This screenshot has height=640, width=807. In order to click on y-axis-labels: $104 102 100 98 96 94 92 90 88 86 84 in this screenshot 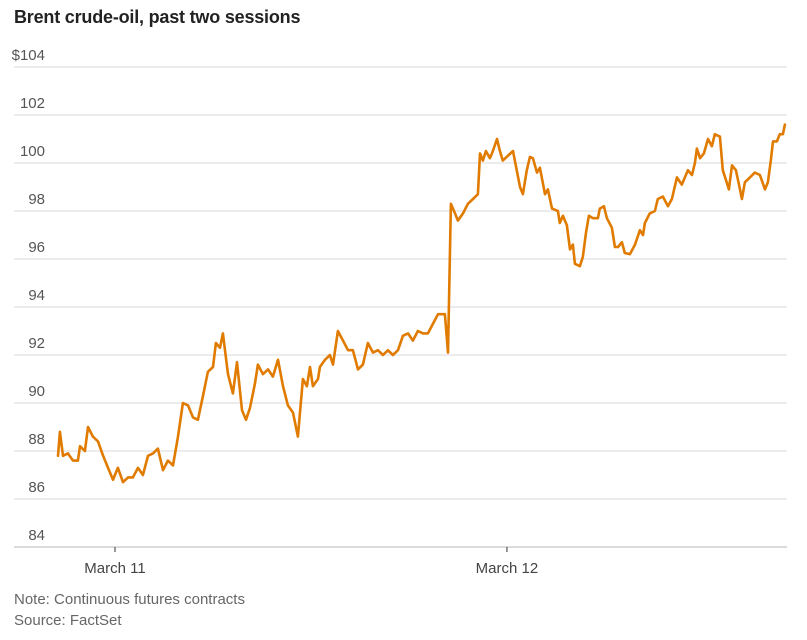, I will do `click(28, 295)`.